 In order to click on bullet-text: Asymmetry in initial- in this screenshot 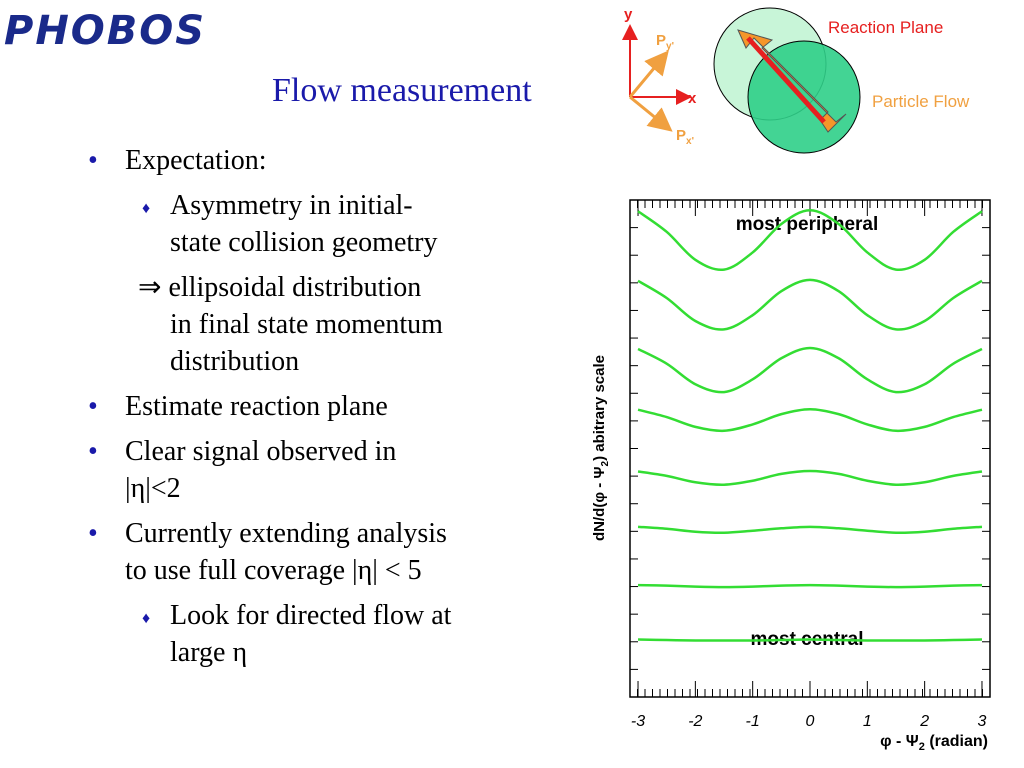, I will do `click(291, 205)`.